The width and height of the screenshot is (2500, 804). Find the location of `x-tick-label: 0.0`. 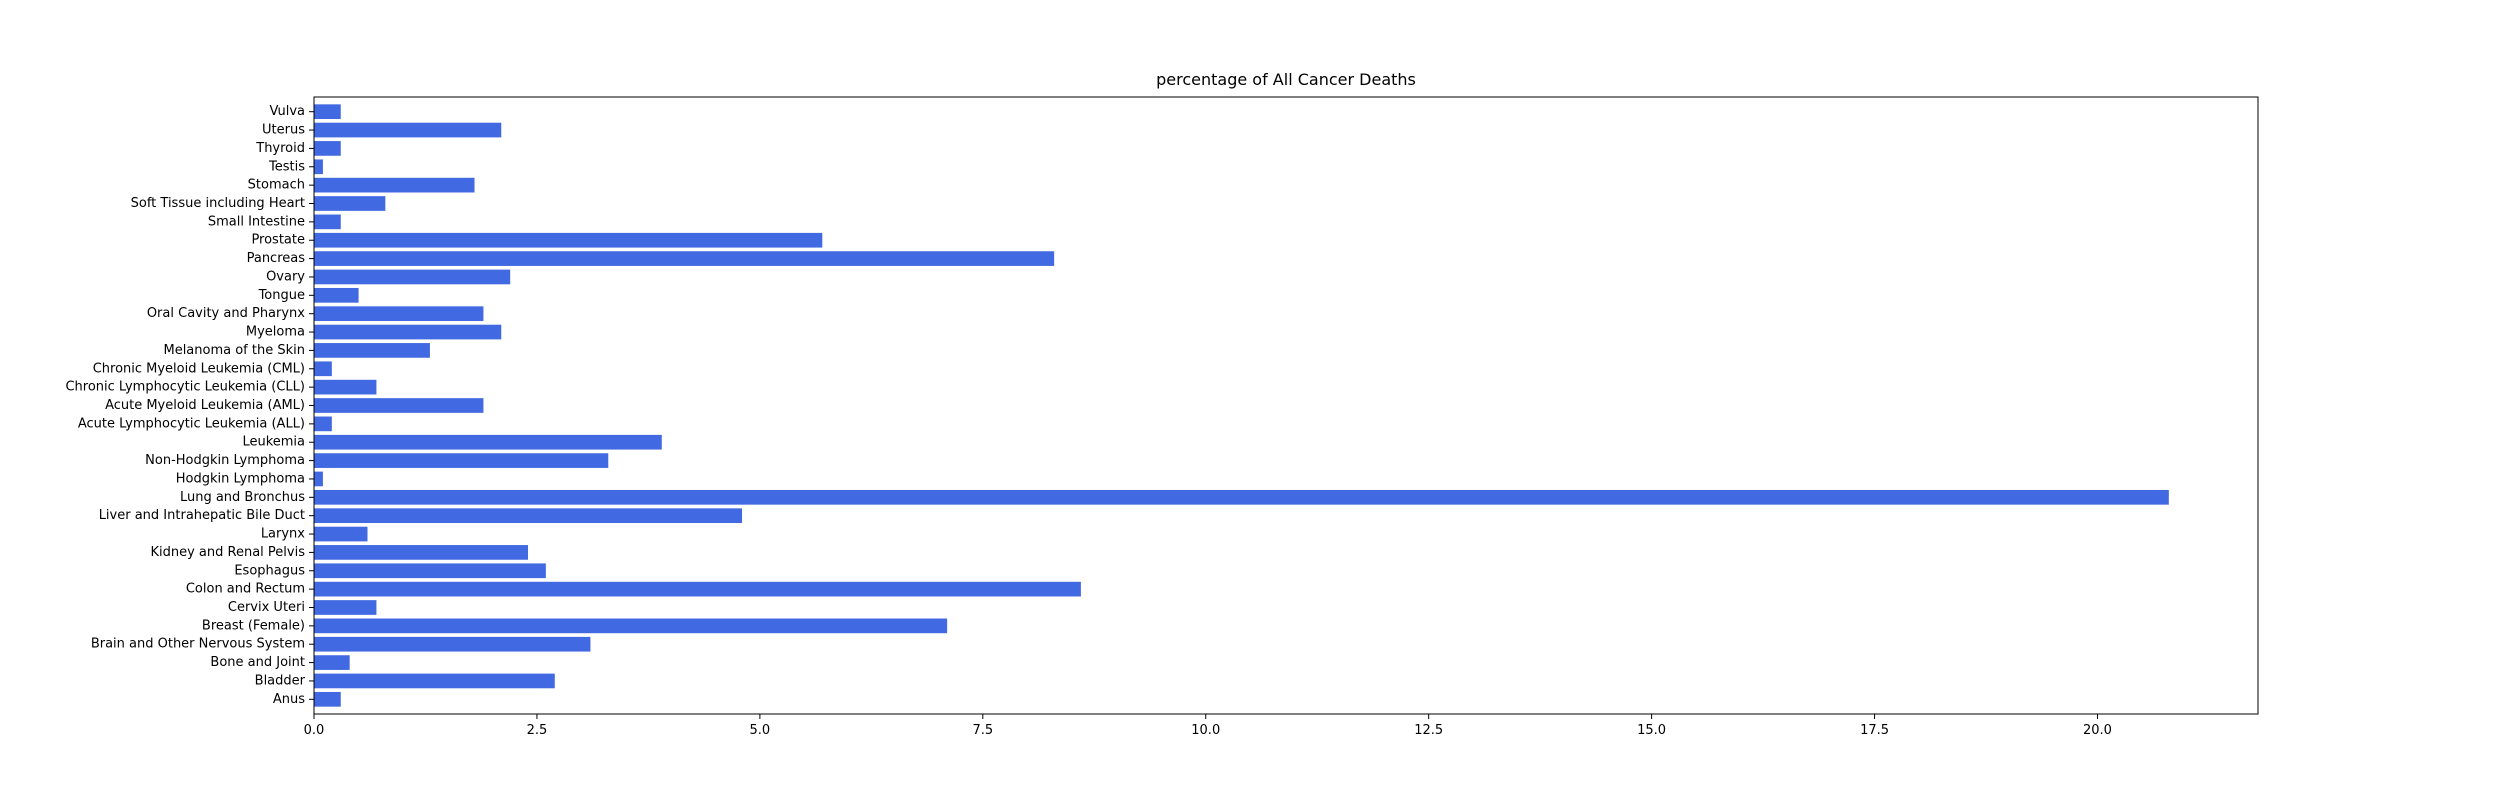

x-tick-label: 0.0 is located at coordinates (314, 730).